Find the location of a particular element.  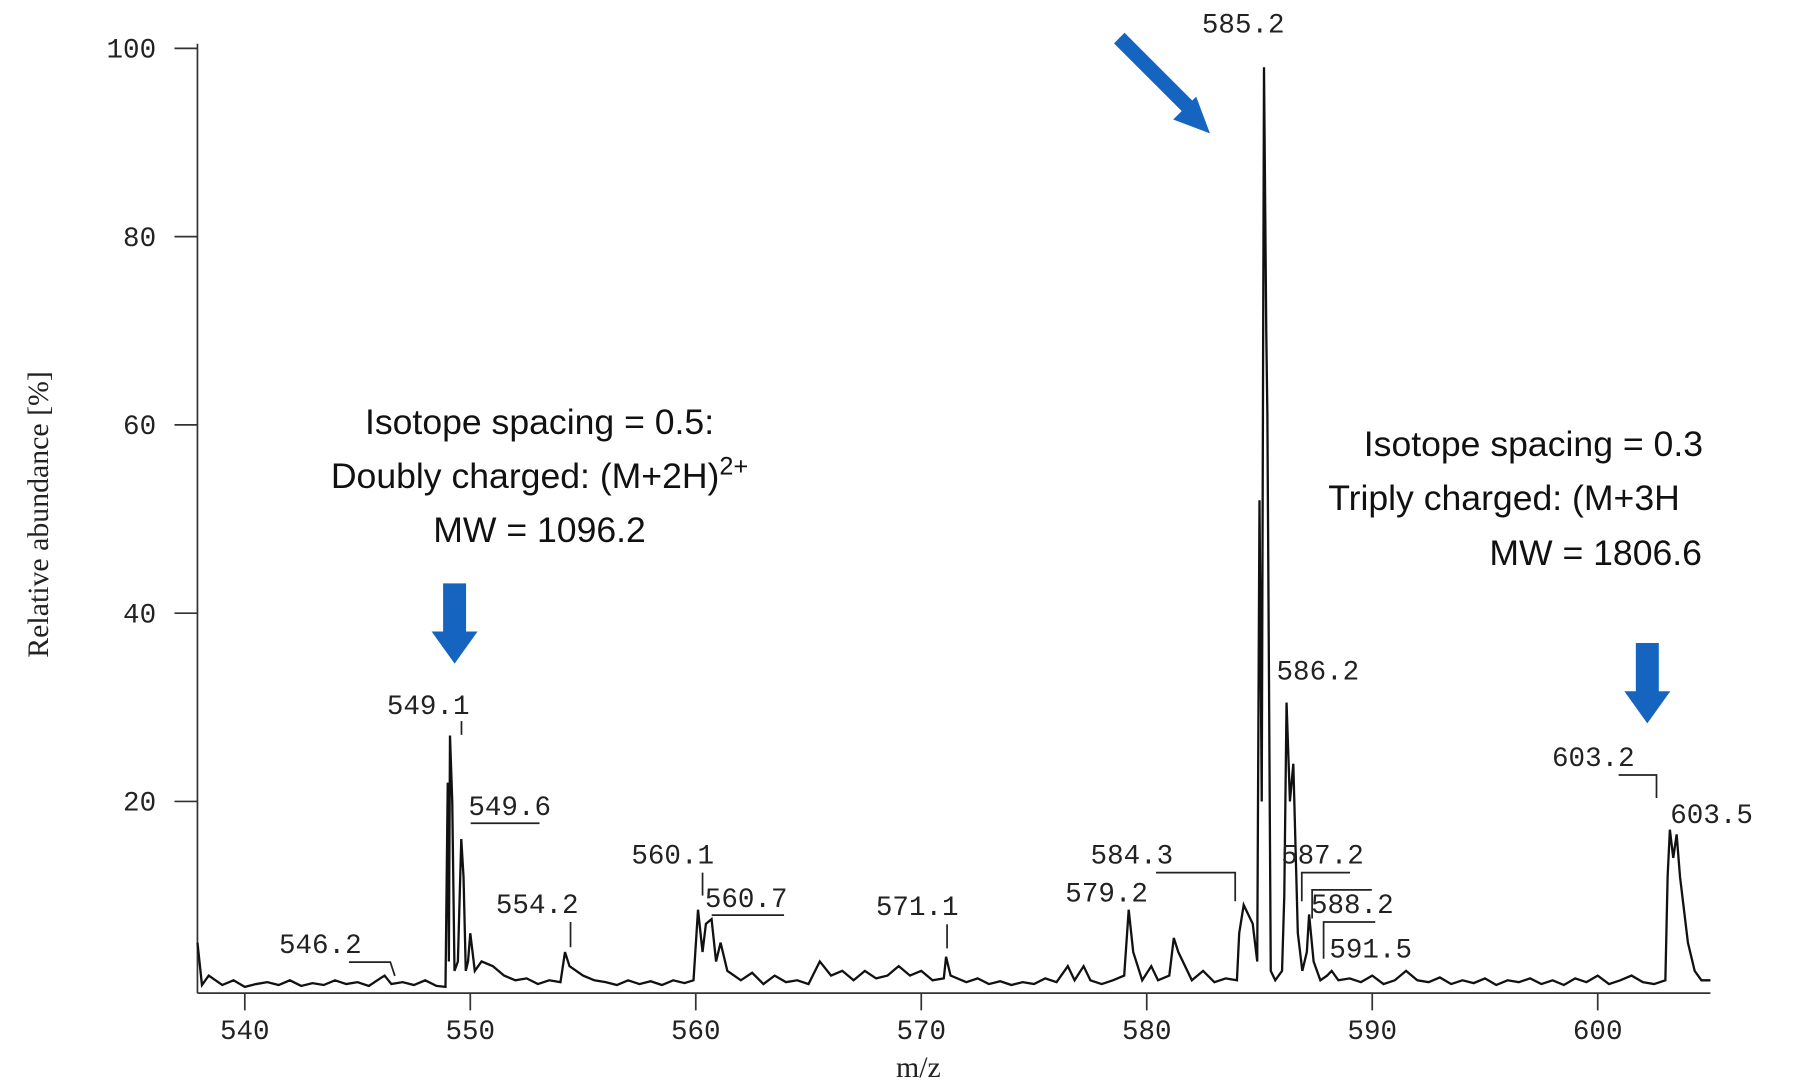

annotation-line: Triply charged: (M+3H is located at coordinates (1504, 498).